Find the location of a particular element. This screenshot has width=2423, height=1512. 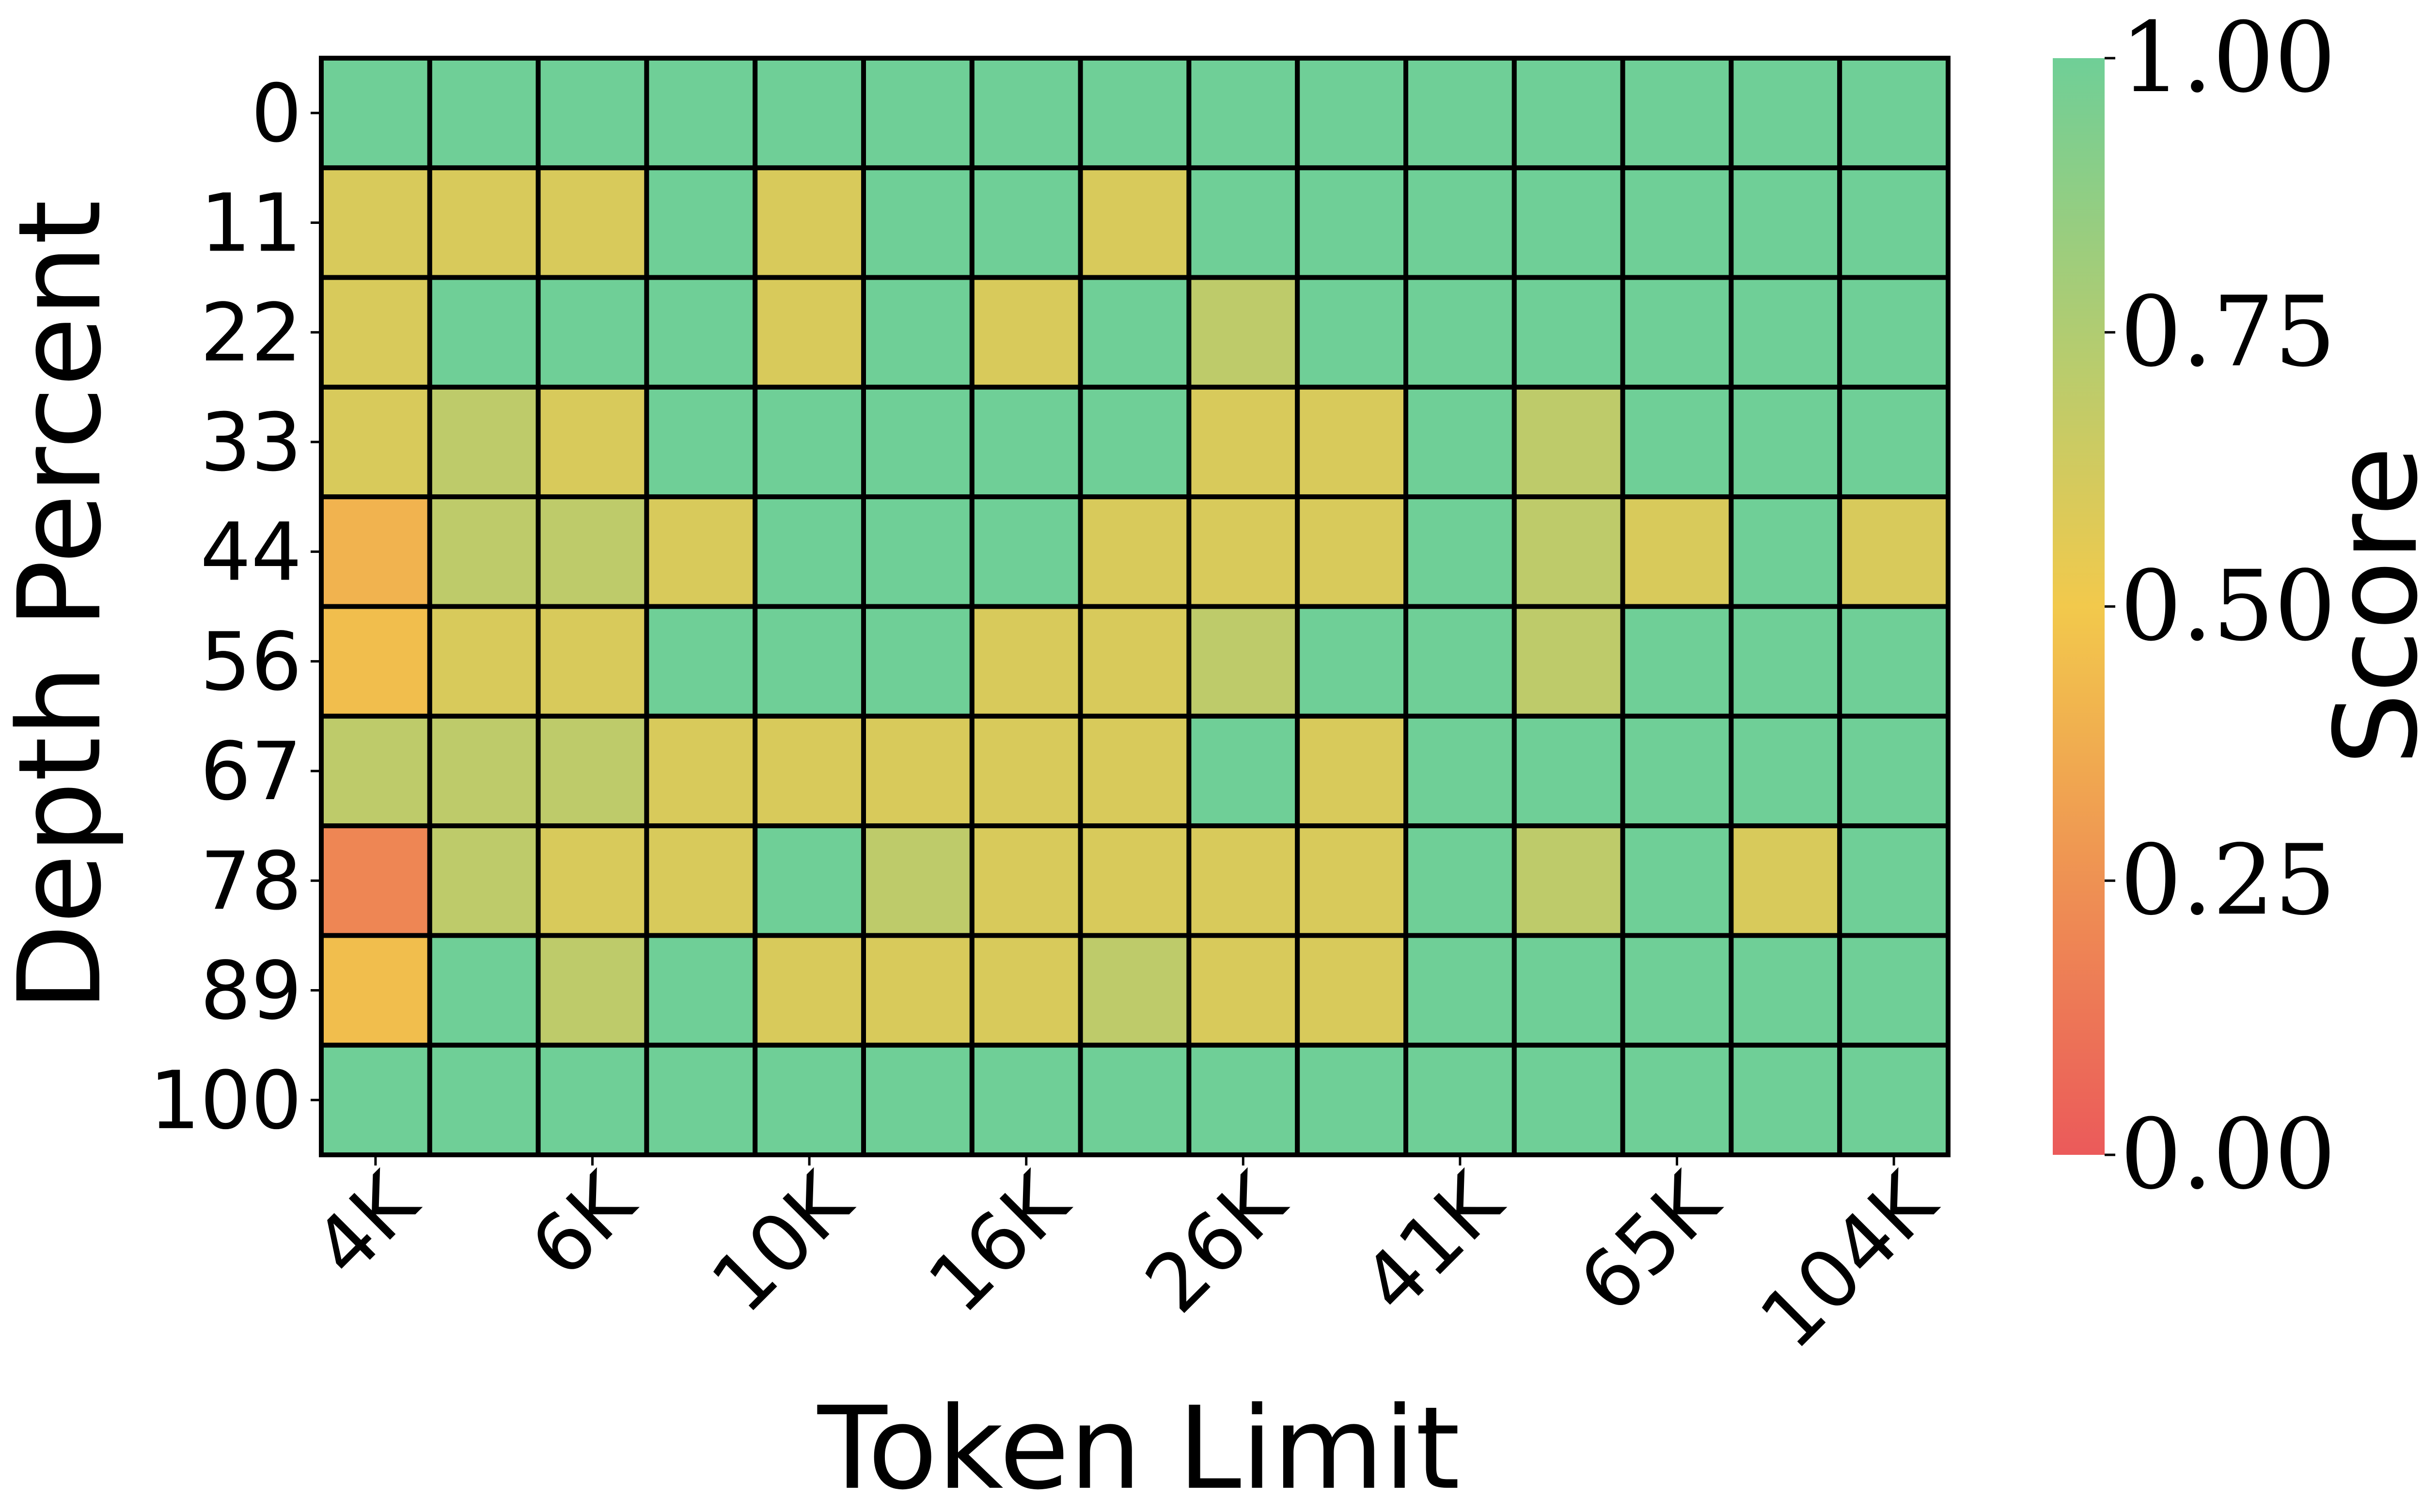

x-axis-label: Token Limit is located at coordinates (1138, 1448).